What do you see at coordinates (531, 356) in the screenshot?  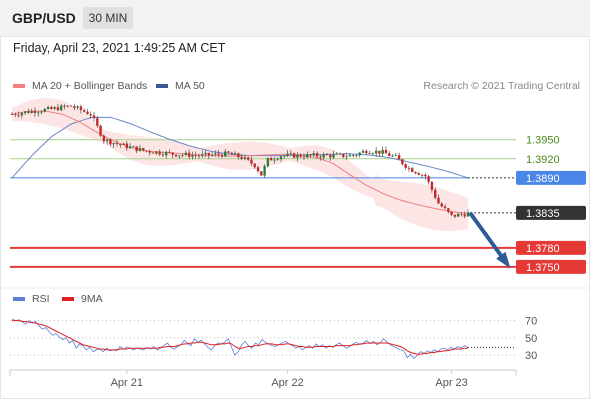 I see `rsi-tick-label-2: 30` at bounding box center [531, 356].